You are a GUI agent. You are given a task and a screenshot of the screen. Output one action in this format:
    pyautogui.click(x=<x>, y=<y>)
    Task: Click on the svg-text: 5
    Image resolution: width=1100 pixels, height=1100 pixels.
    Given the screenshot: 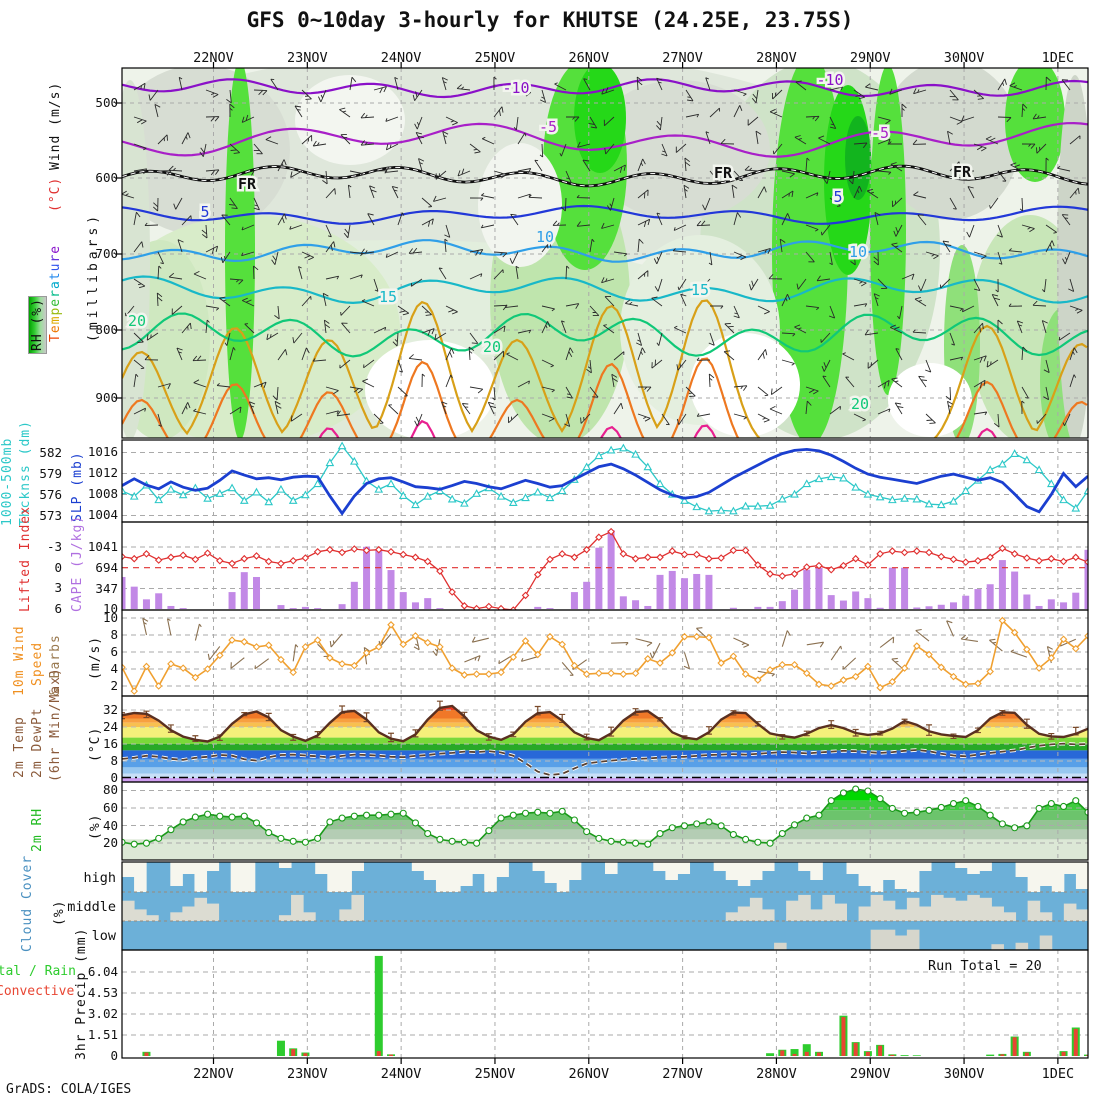 What is the action you would take?
    pyautogui.click(x=204, y=212)
    